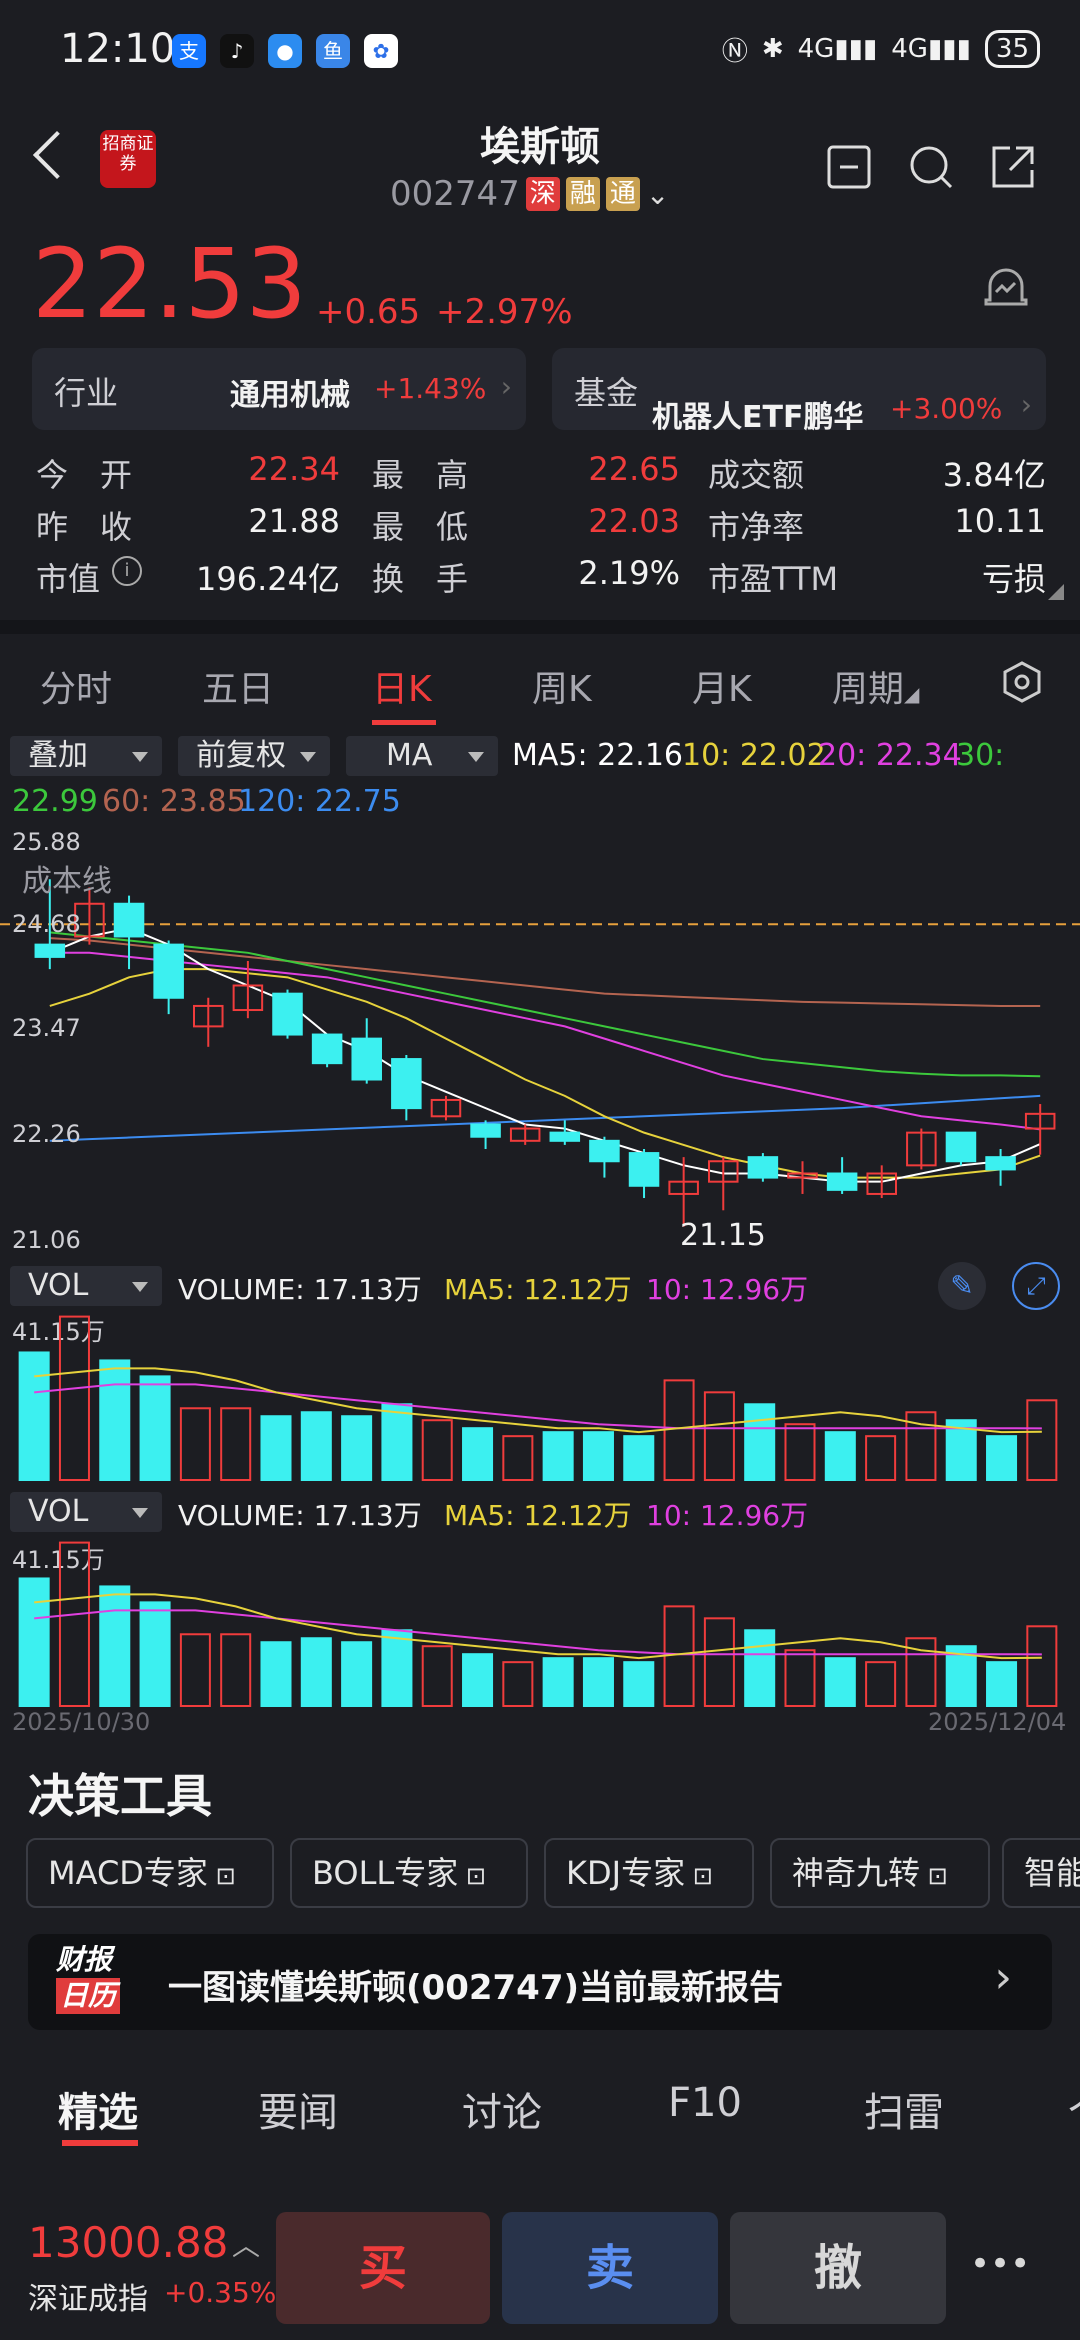 This screenshot has width=1080, height=2340. What do you see at coordinates (1013, 579) in the screenshot?
I see `stat-value: 亏损` at bounding box center [1013, 579].